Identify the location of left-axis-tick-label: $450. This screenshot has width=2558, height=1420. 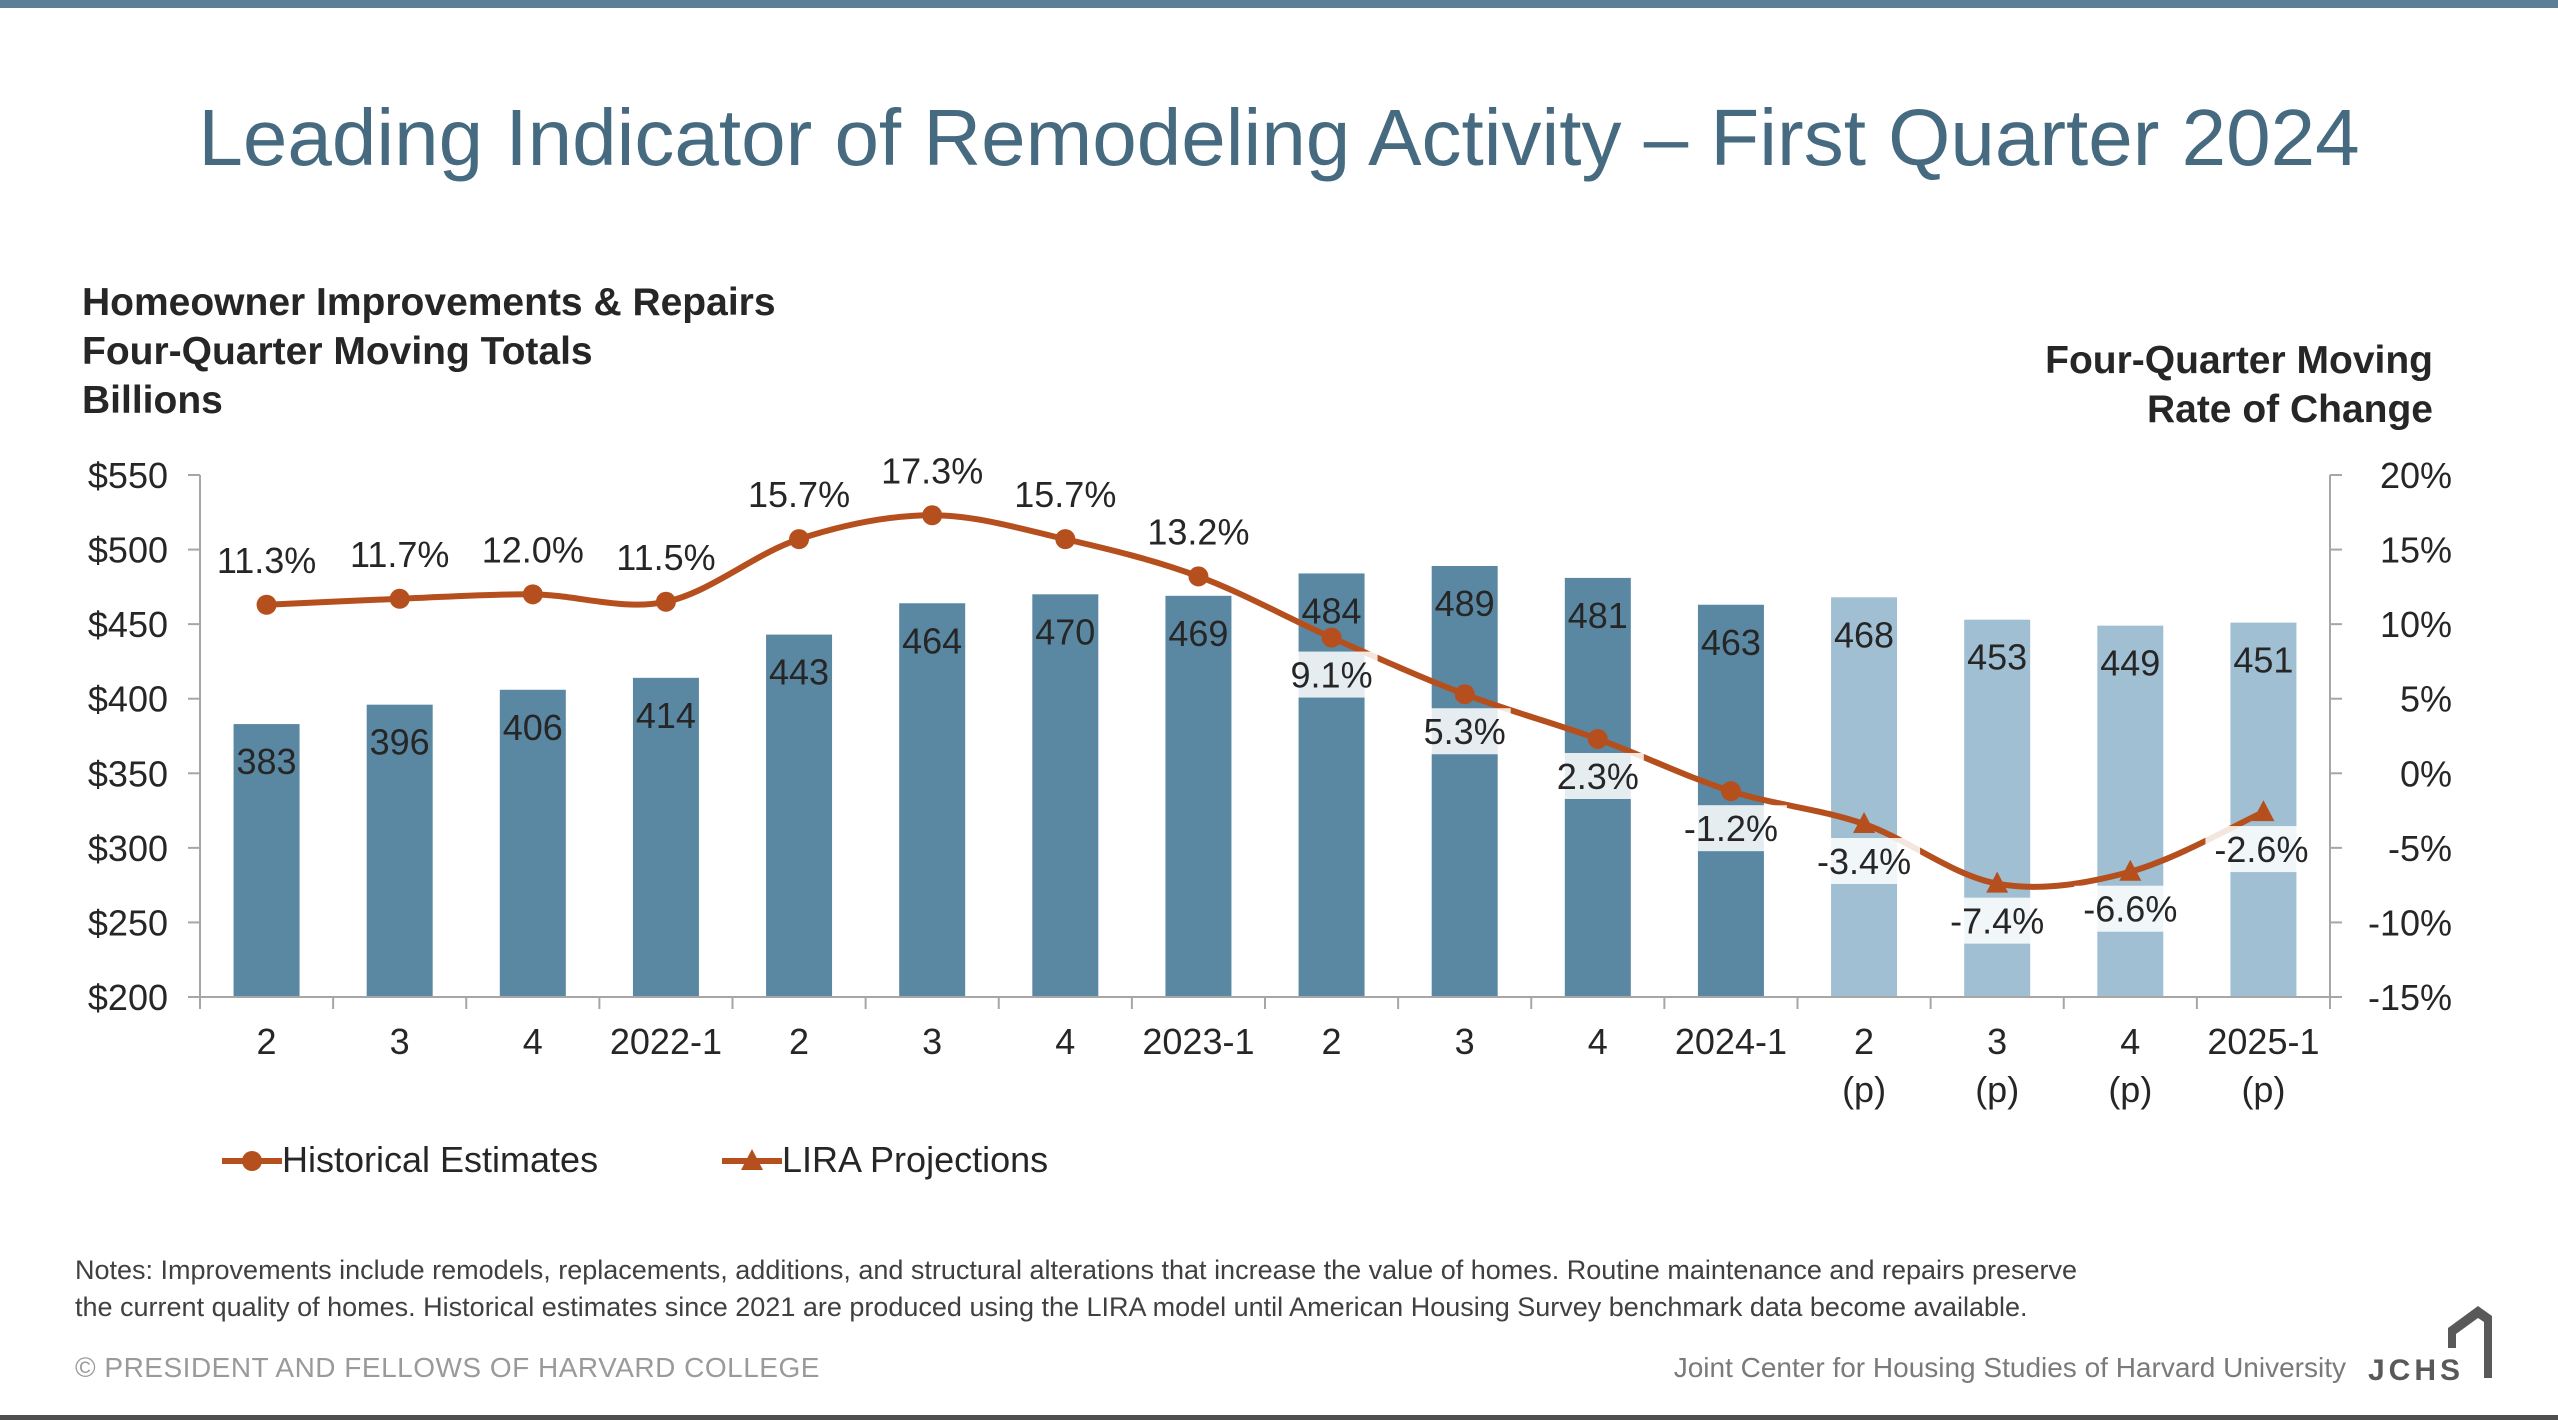
(128, 624).